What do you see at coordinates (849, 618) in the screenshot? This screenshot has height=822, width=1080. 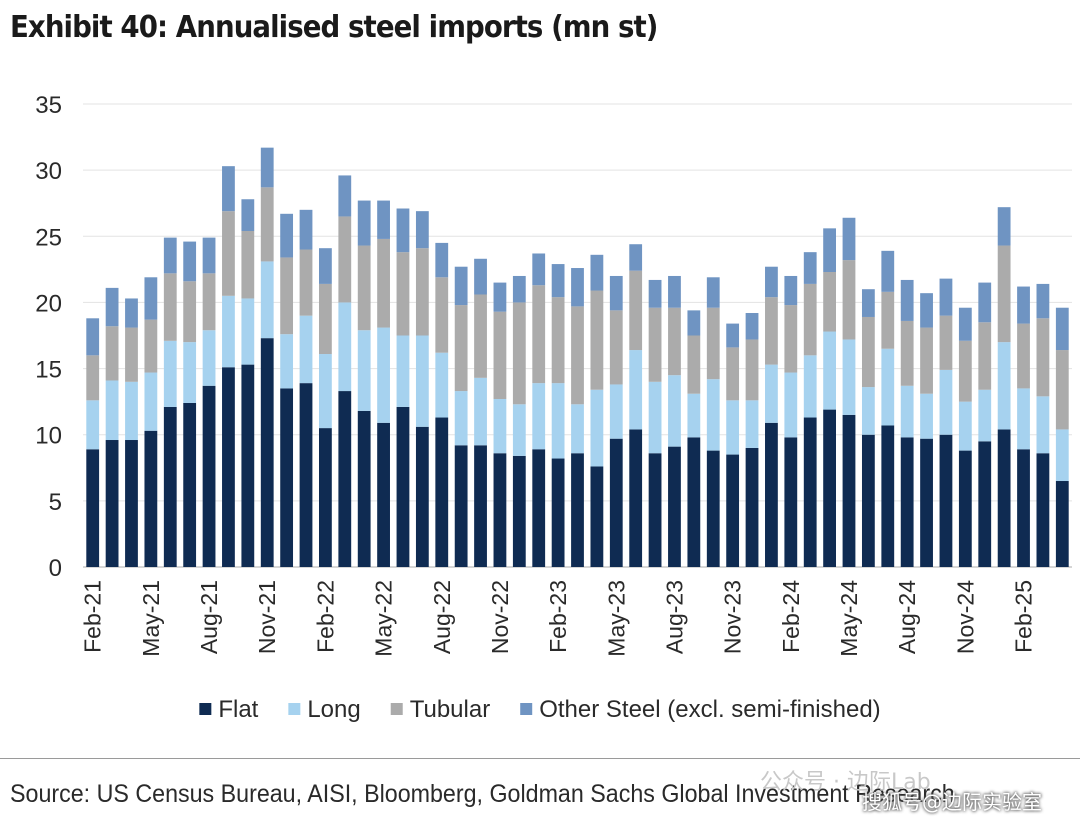 I see `x-tick-label: May-24` at bounding box center [849, 618].